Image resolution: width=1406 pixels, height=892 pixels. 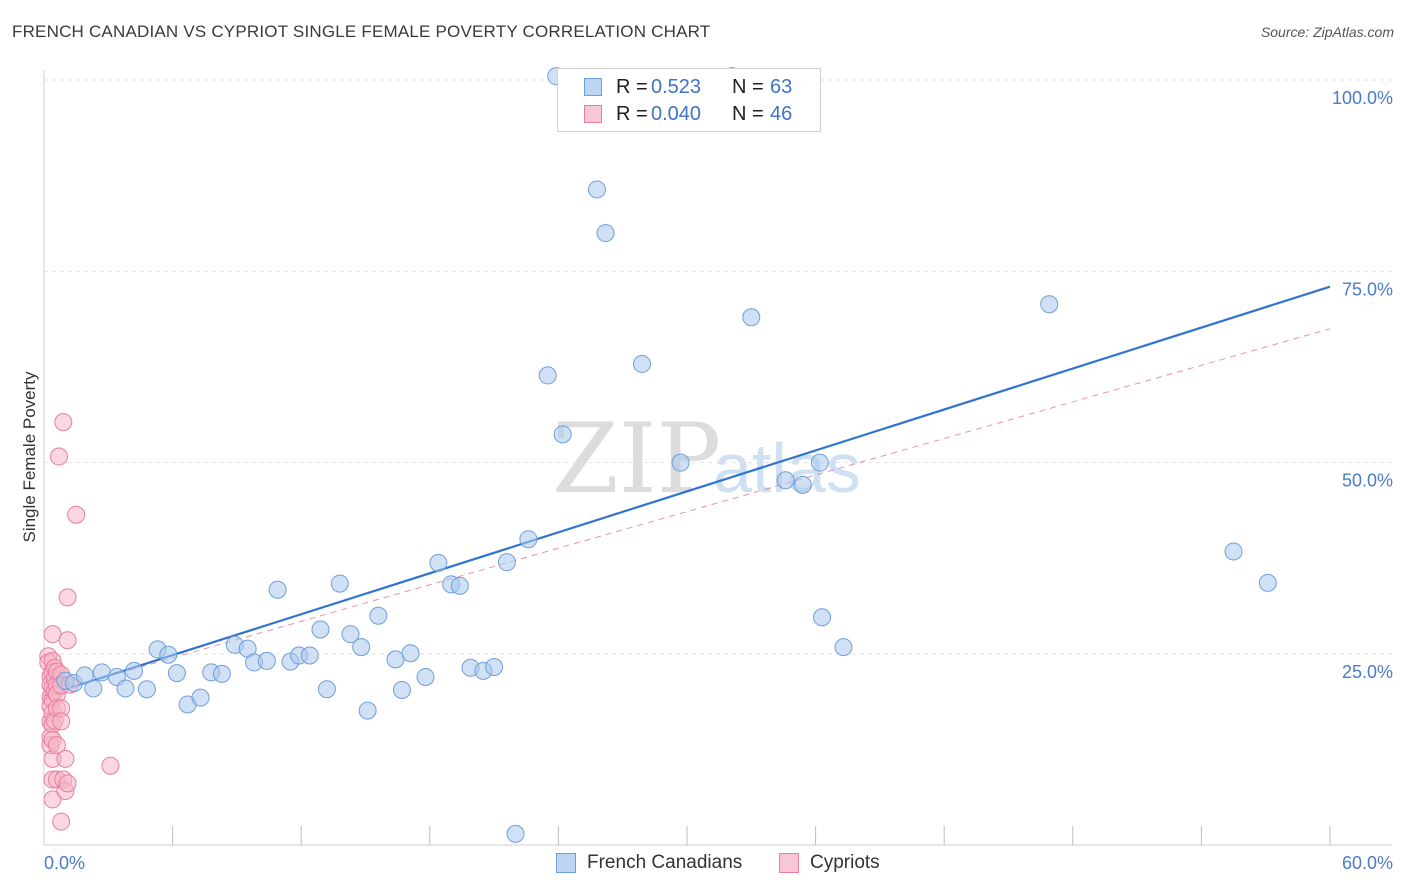 I want to click on legend-r-value: 0.040, so click(x=676, y=114).